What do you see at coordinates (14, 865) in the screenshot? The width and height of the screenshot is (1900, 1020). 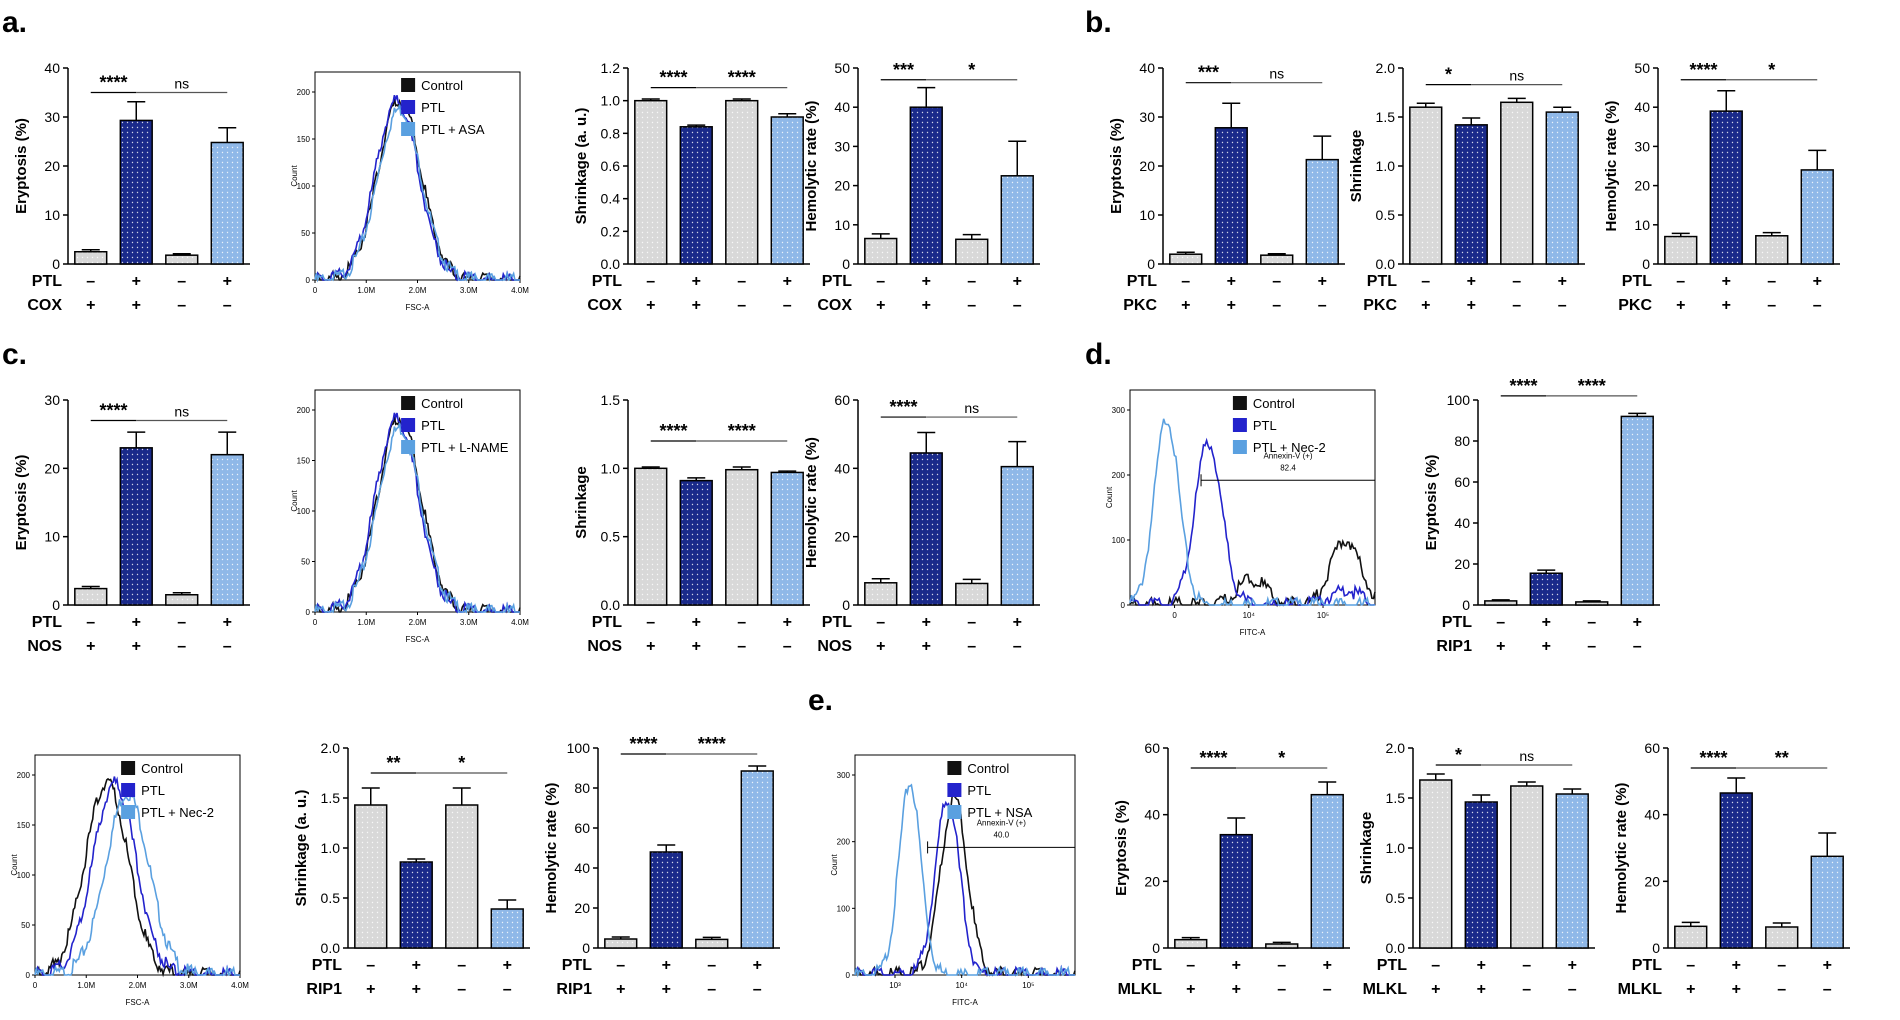 I see `y-axis-label: Count` at bounding box center [14, 865].